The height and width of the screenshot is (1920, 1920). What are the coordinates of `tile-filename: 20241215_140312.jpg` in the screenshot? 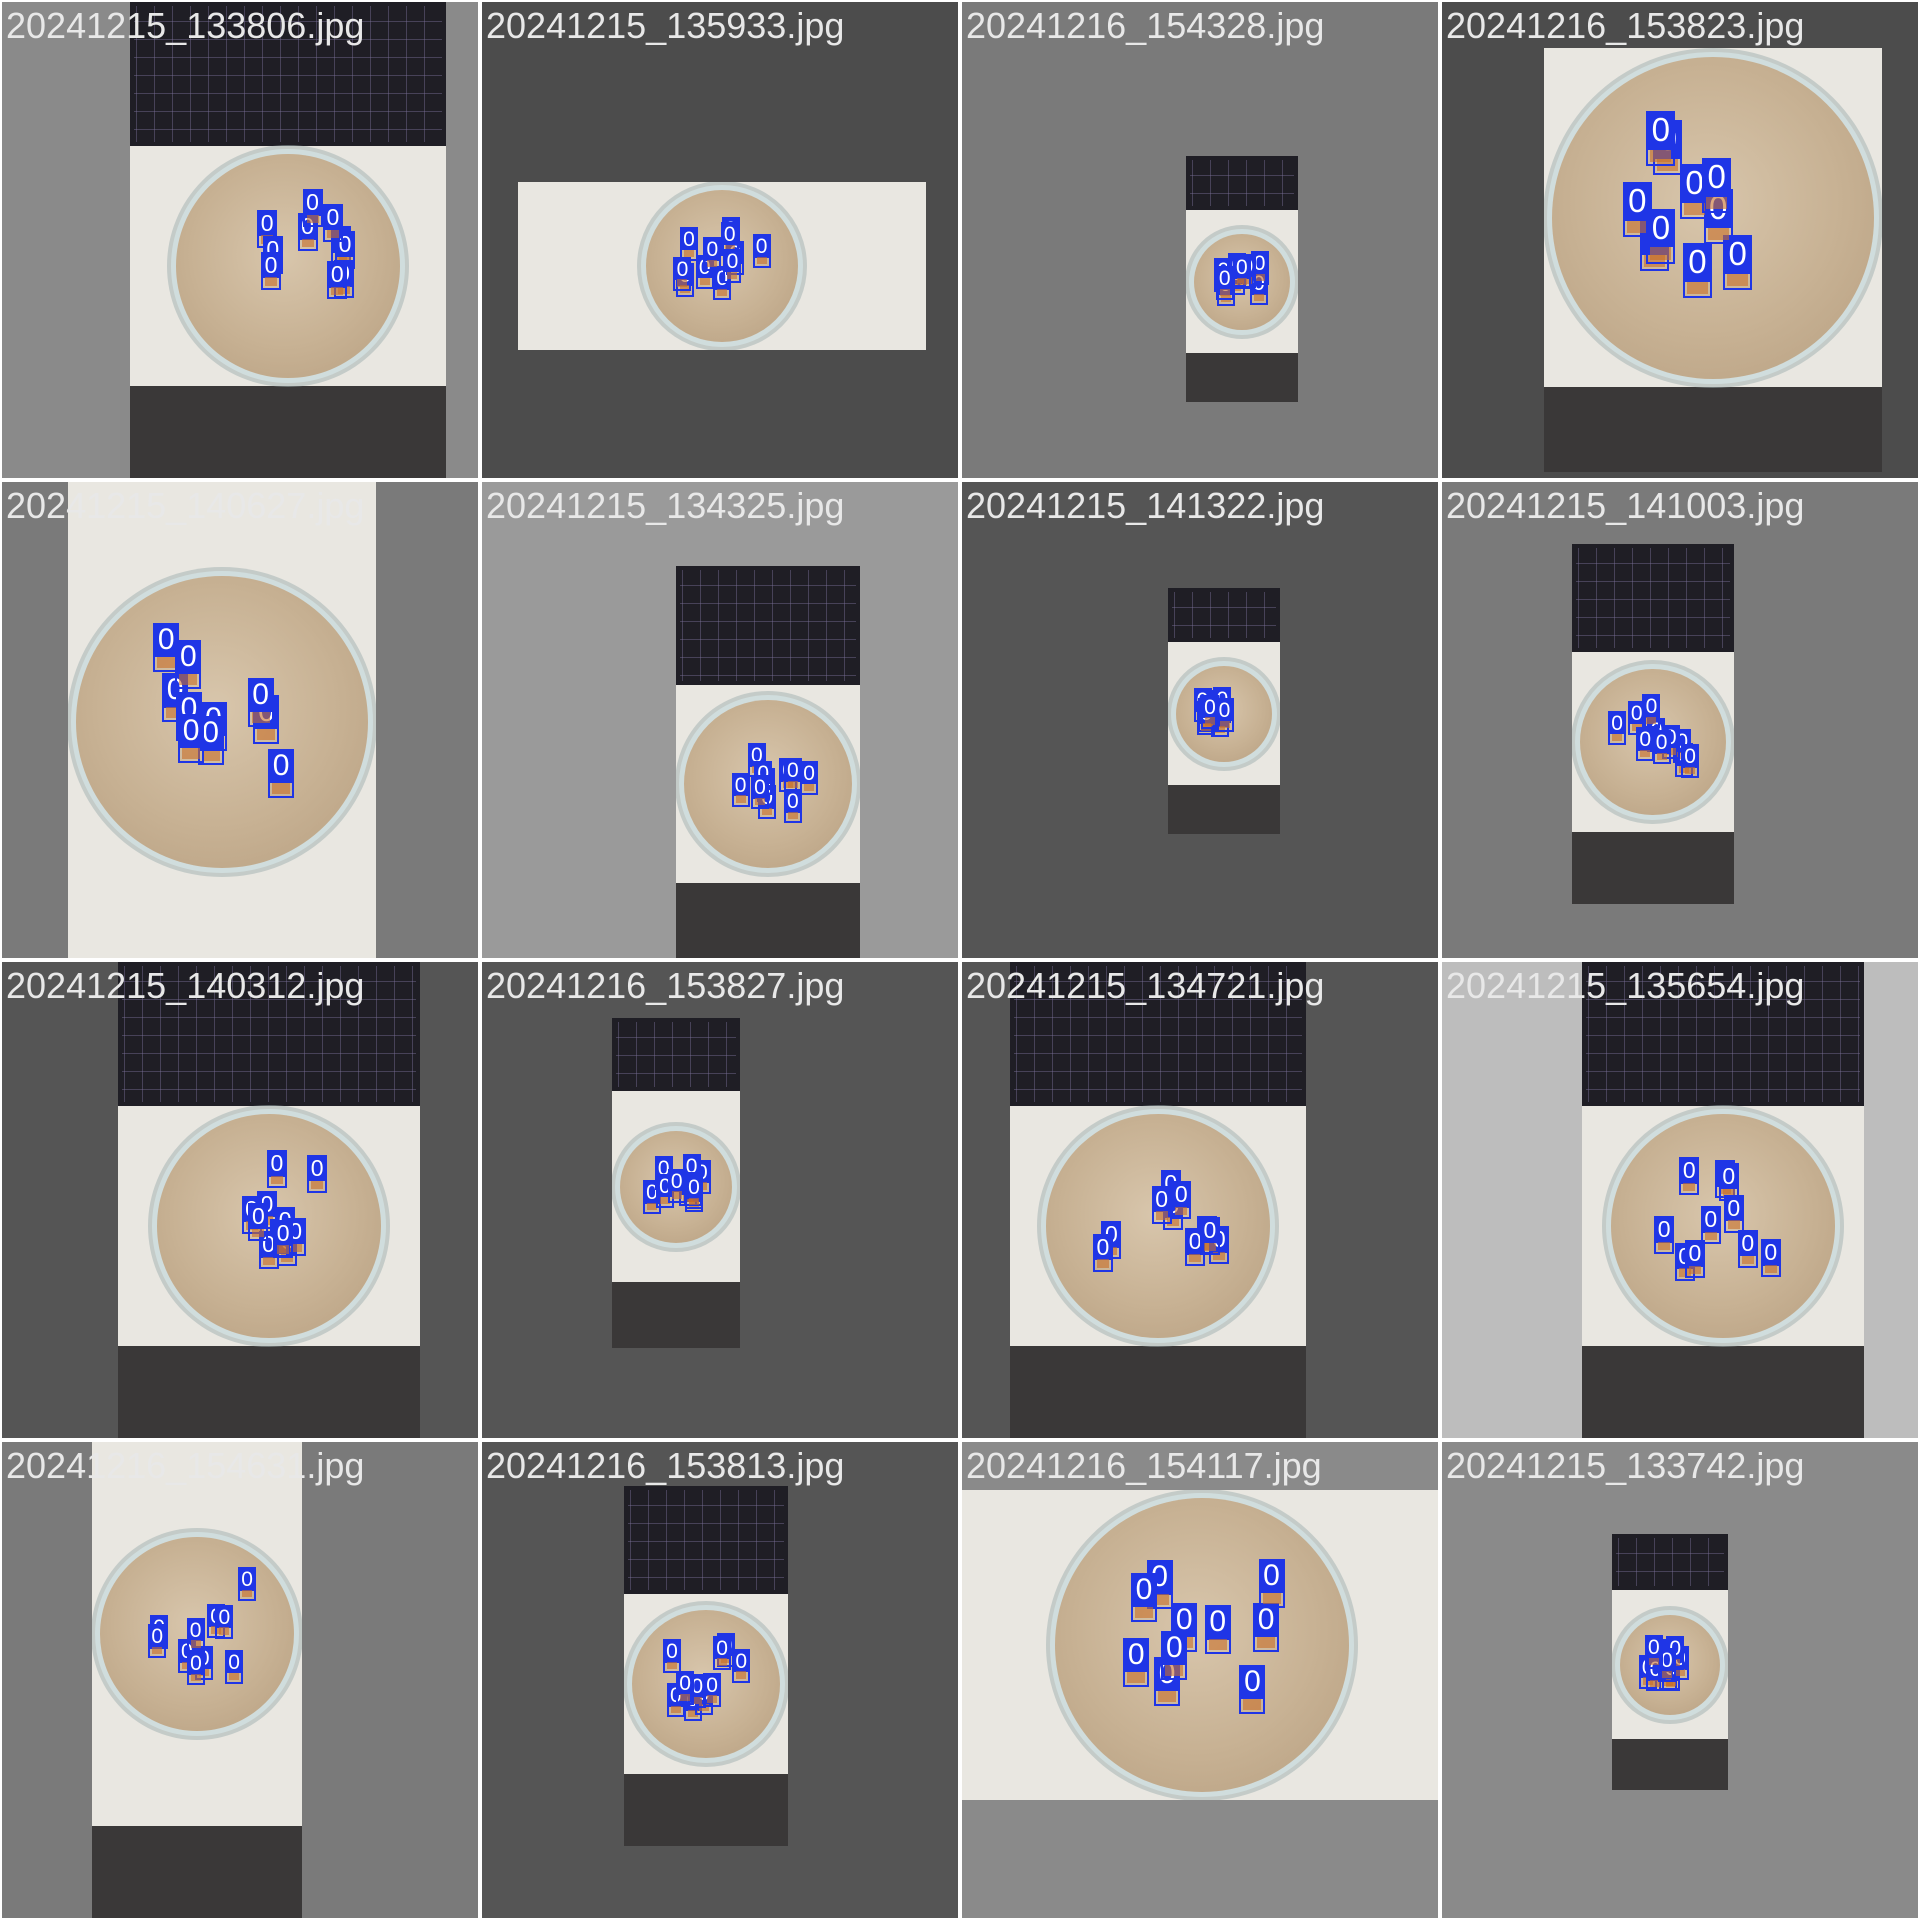 It's located at (185, 985).